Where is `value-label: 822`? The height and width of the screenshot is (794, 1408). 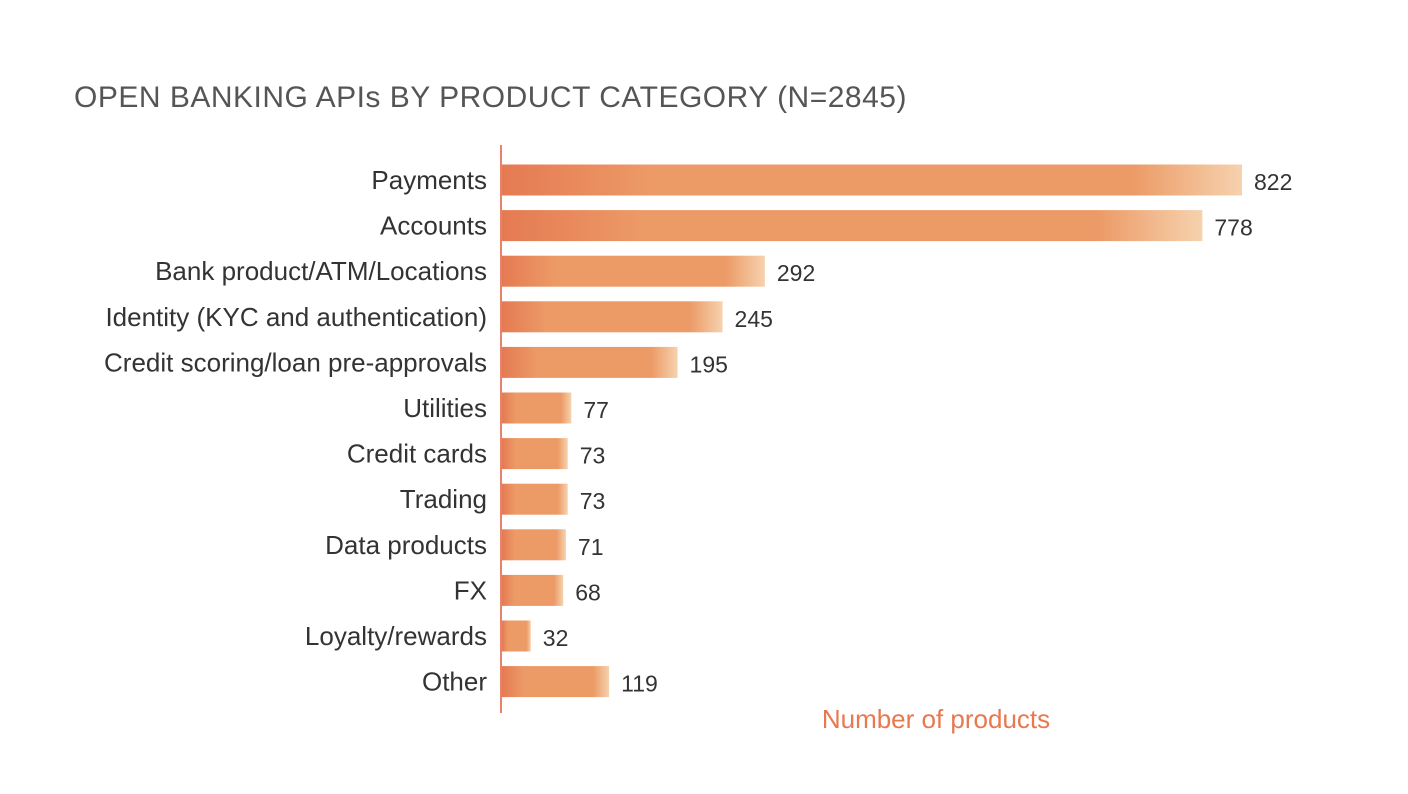 value-label: 822 is located at coordinates (1273, 182).